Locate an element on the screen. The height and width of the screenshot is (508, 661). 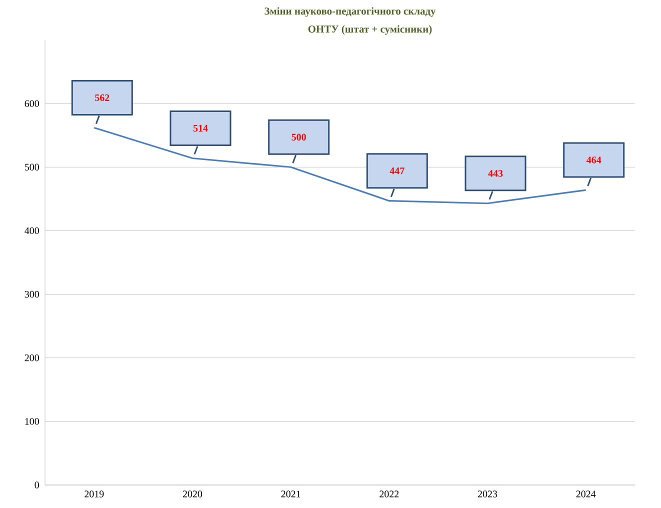
x-tick-label: 2020 is located at coordinates (192, 494).